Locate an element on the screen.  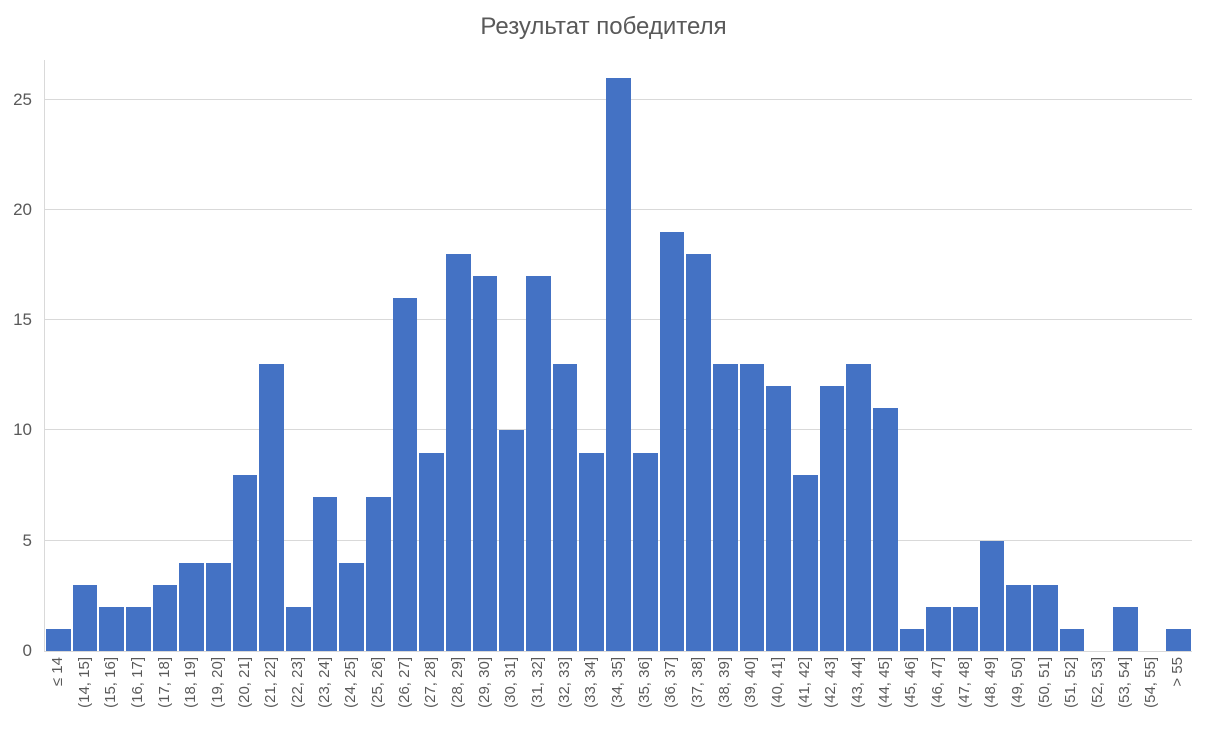
x-tick-cell: (14, 15] is located at coordinates (84, 682).